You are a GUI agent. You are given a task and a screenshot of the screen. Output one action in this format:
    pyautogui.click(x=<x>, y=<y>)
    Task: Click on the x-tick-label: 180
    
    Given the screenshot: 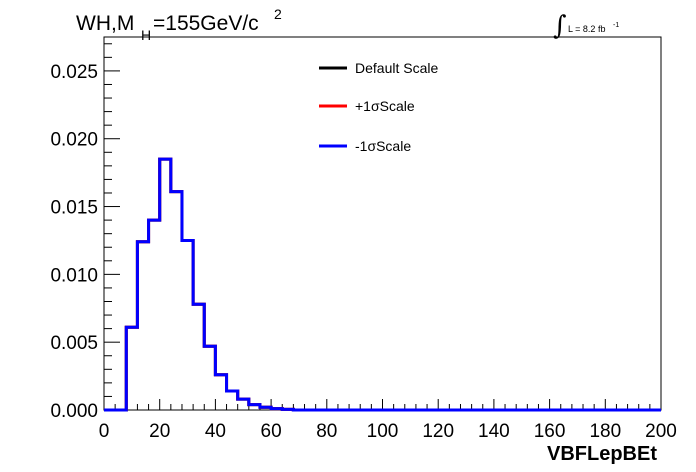 What is the action you would take?
    pyautogui.click(x=605, y=431)
    